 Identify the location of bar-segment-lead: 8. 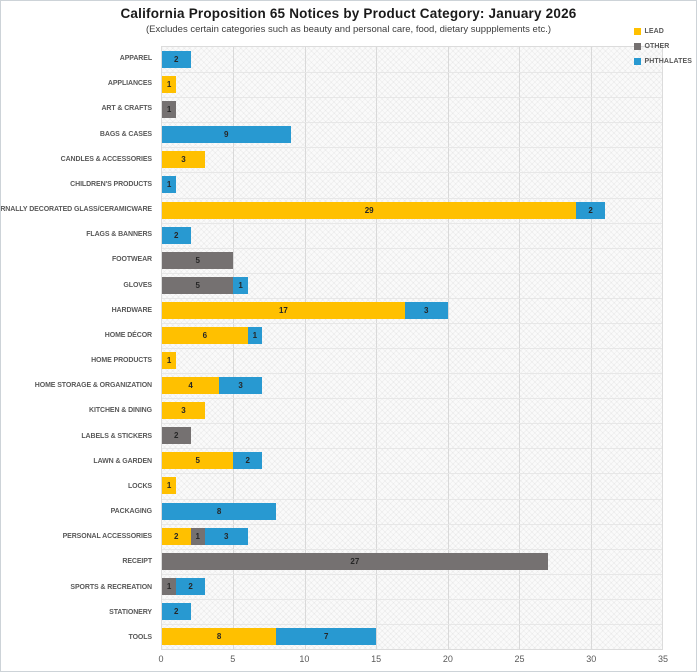
(219, 636).